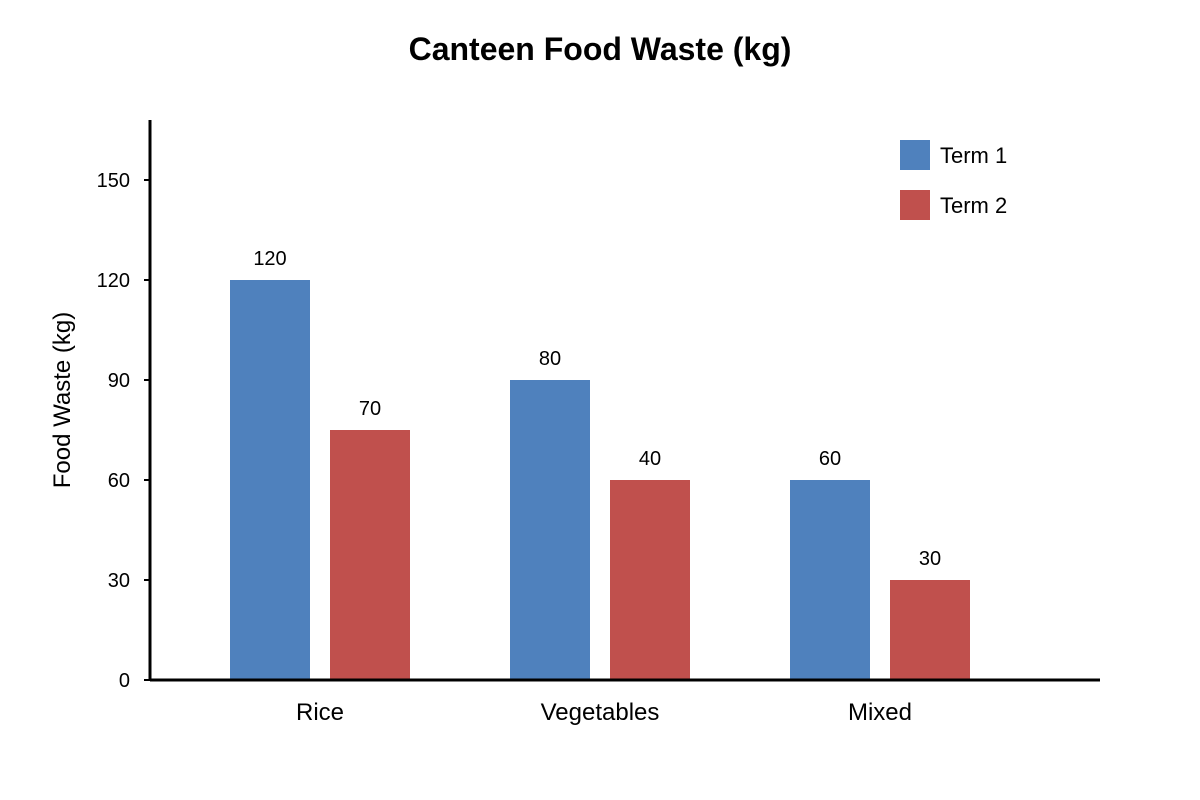 This screenshot has width=1200, height=800. What do you see at coordinates (113, 181) in the screenshot?
I see `y-tick-label: 150` at bounding box center [113, 181].